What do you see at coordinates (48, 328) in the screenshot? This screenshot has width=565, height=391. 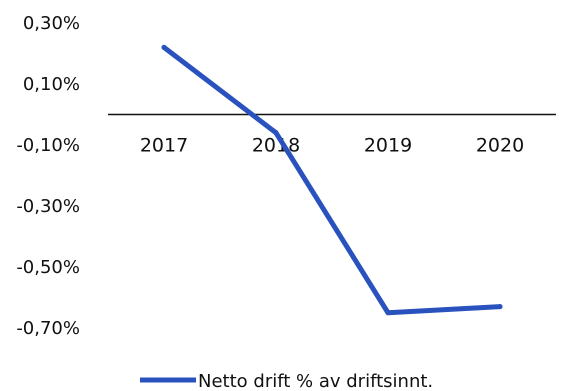 I see `y-tick-label: -0,70%` at bounding box center [48, 328].